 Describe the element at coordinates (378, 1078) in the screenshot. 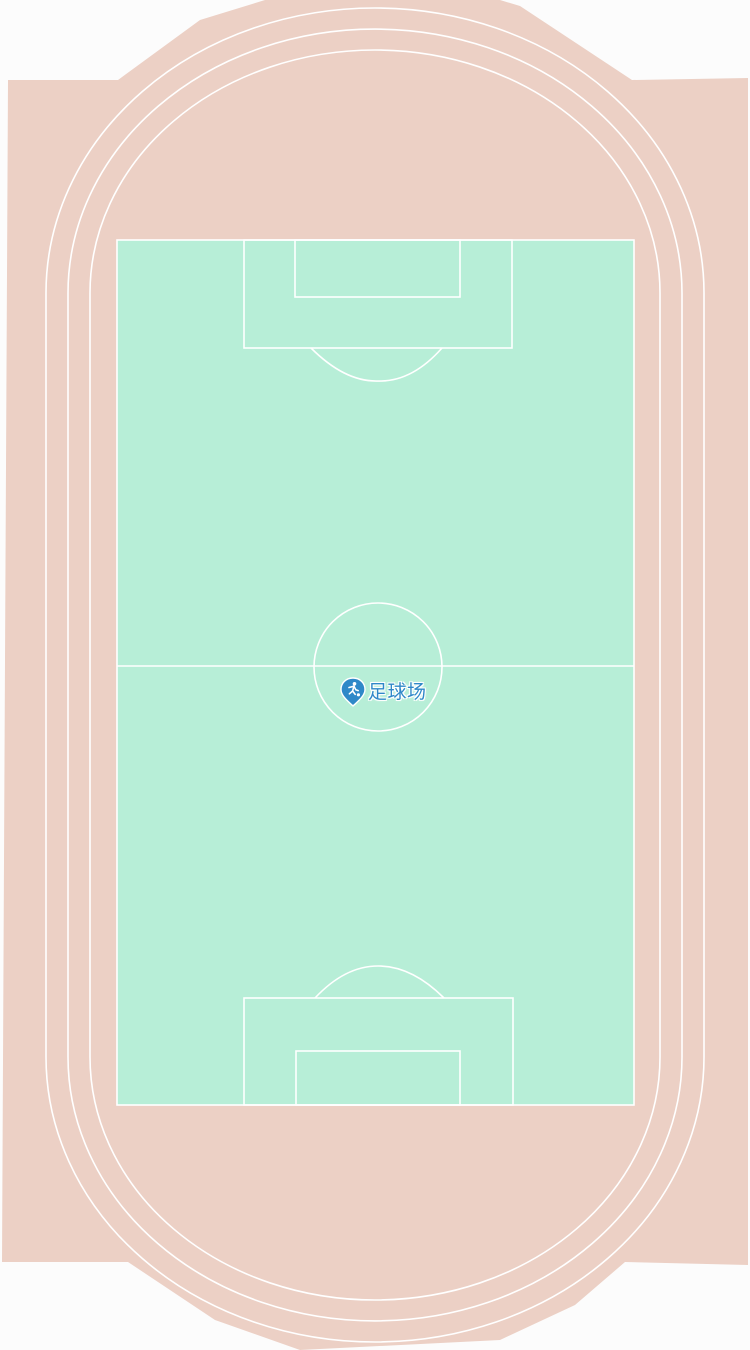

I see `bottom-goal-area` at that location.